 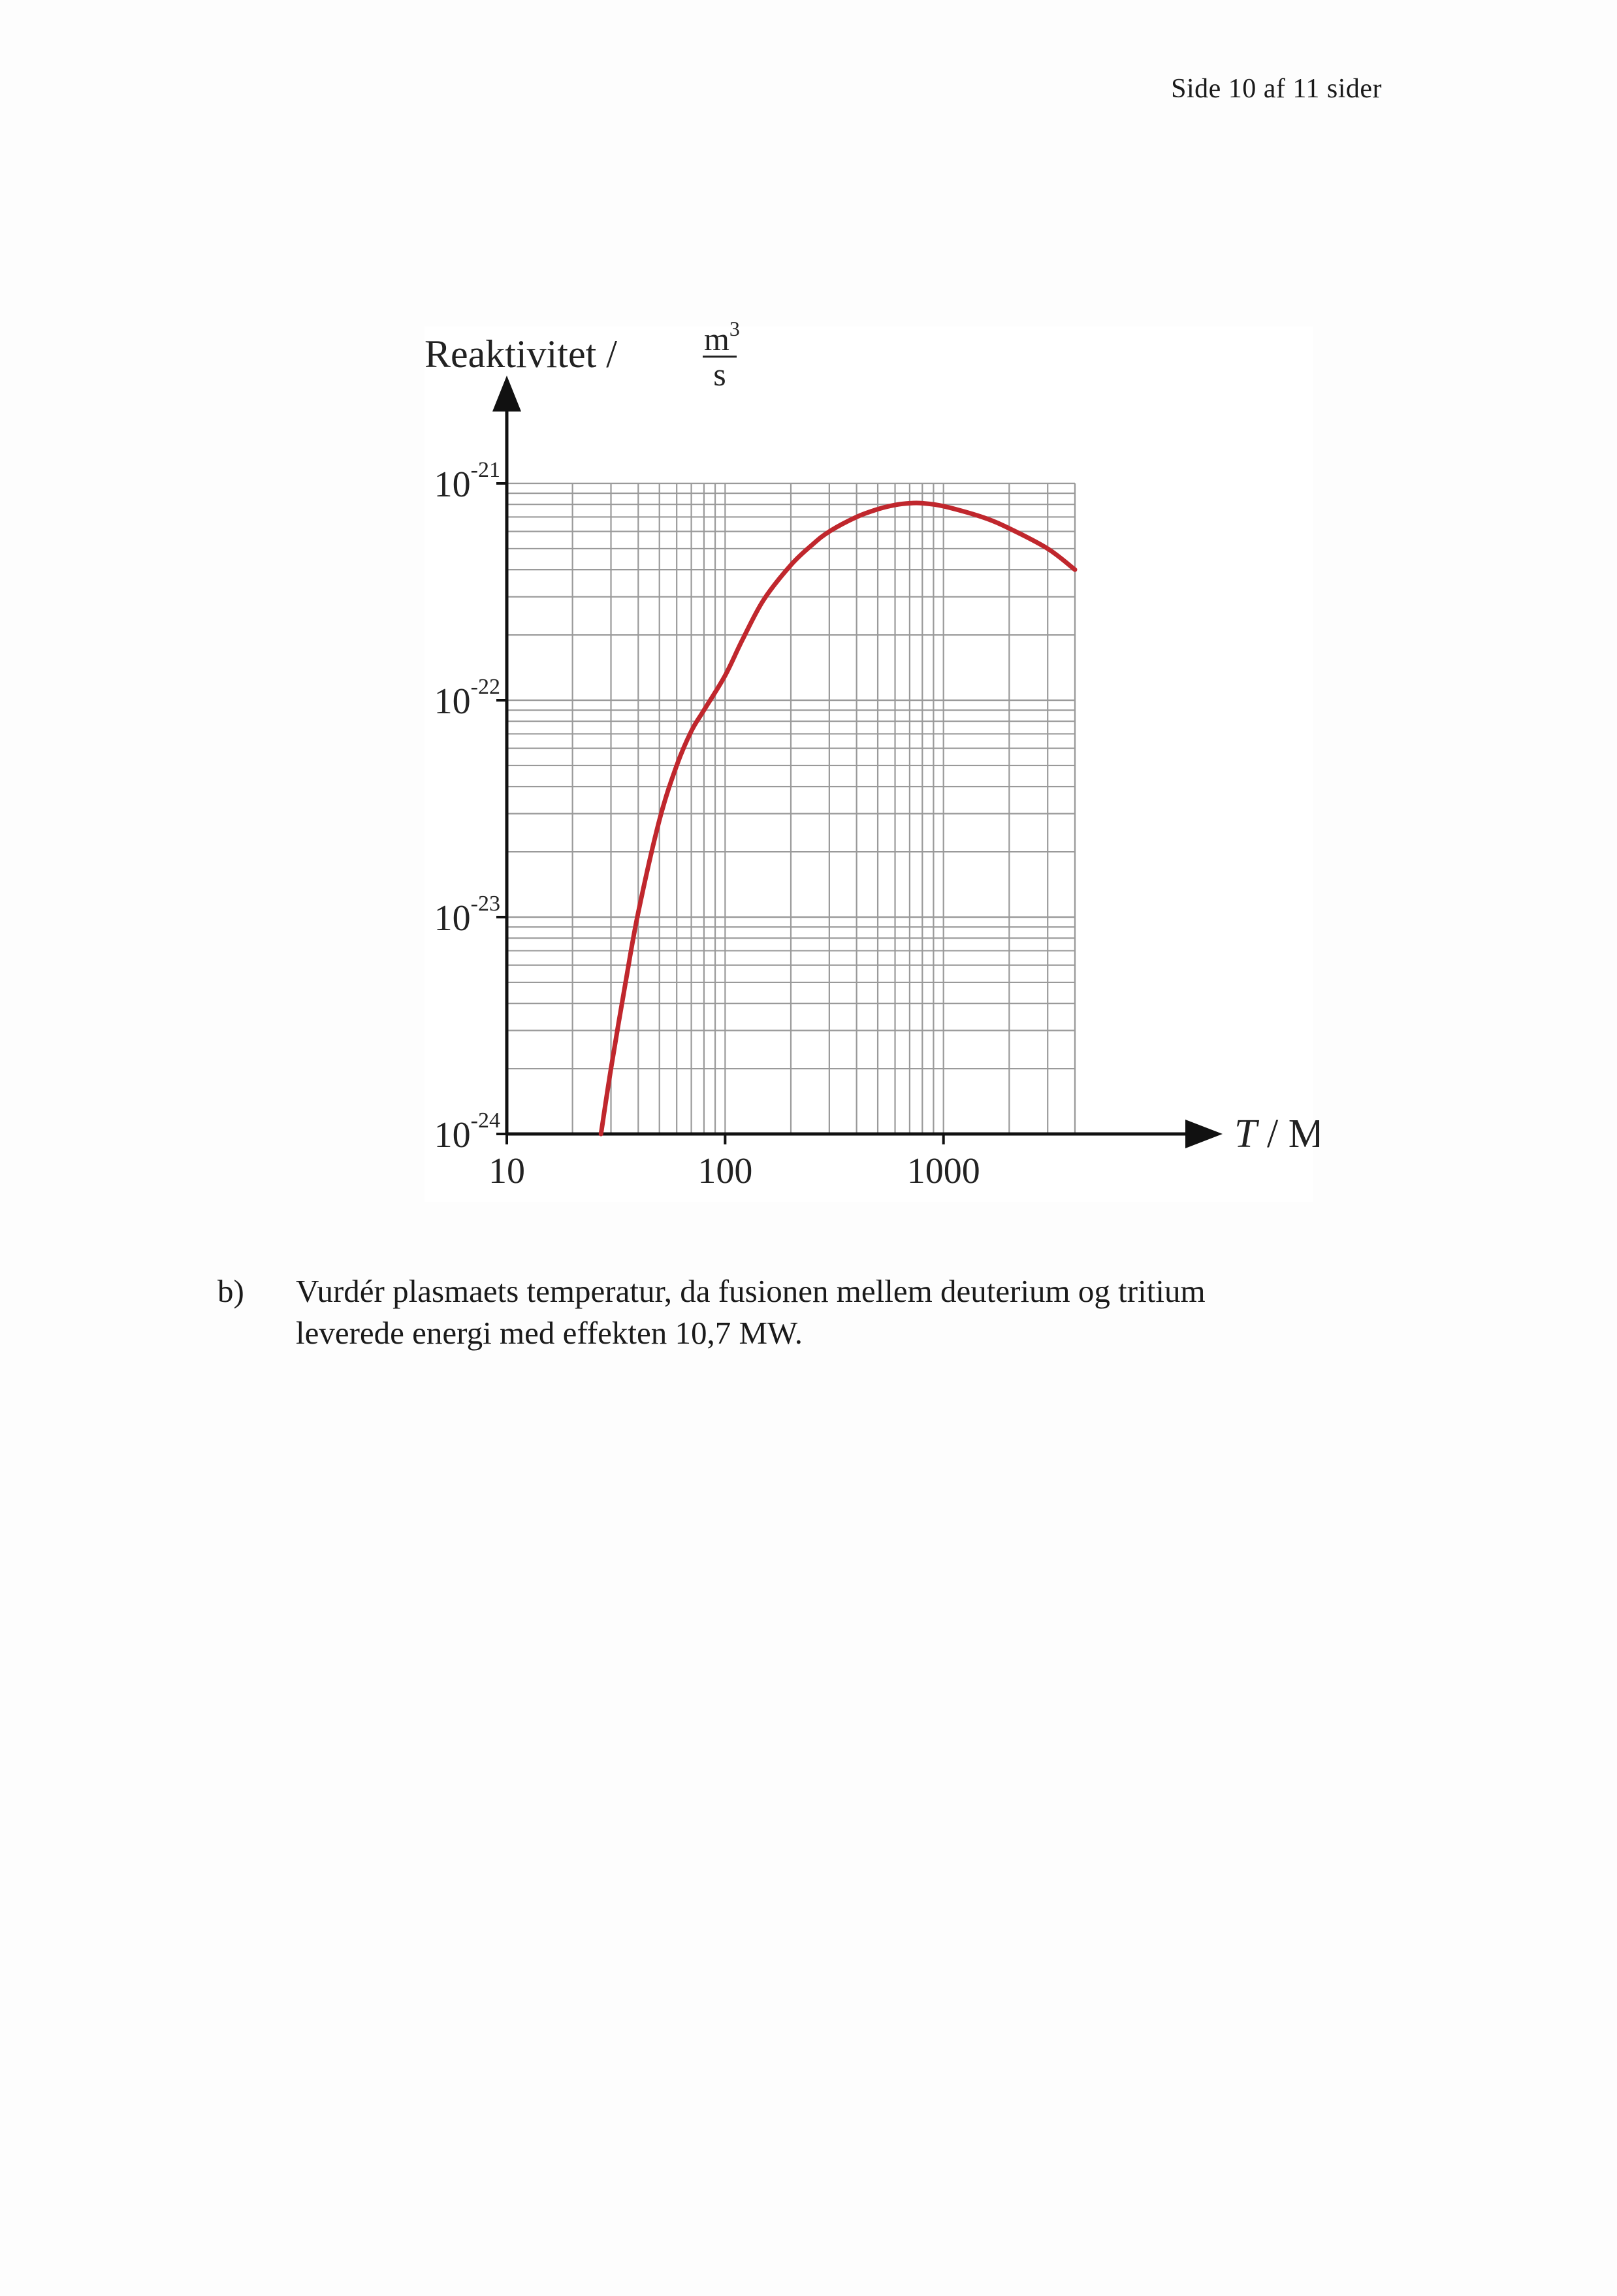 I want to click on x-tick-label: 100, so click(x=725, y=1171).